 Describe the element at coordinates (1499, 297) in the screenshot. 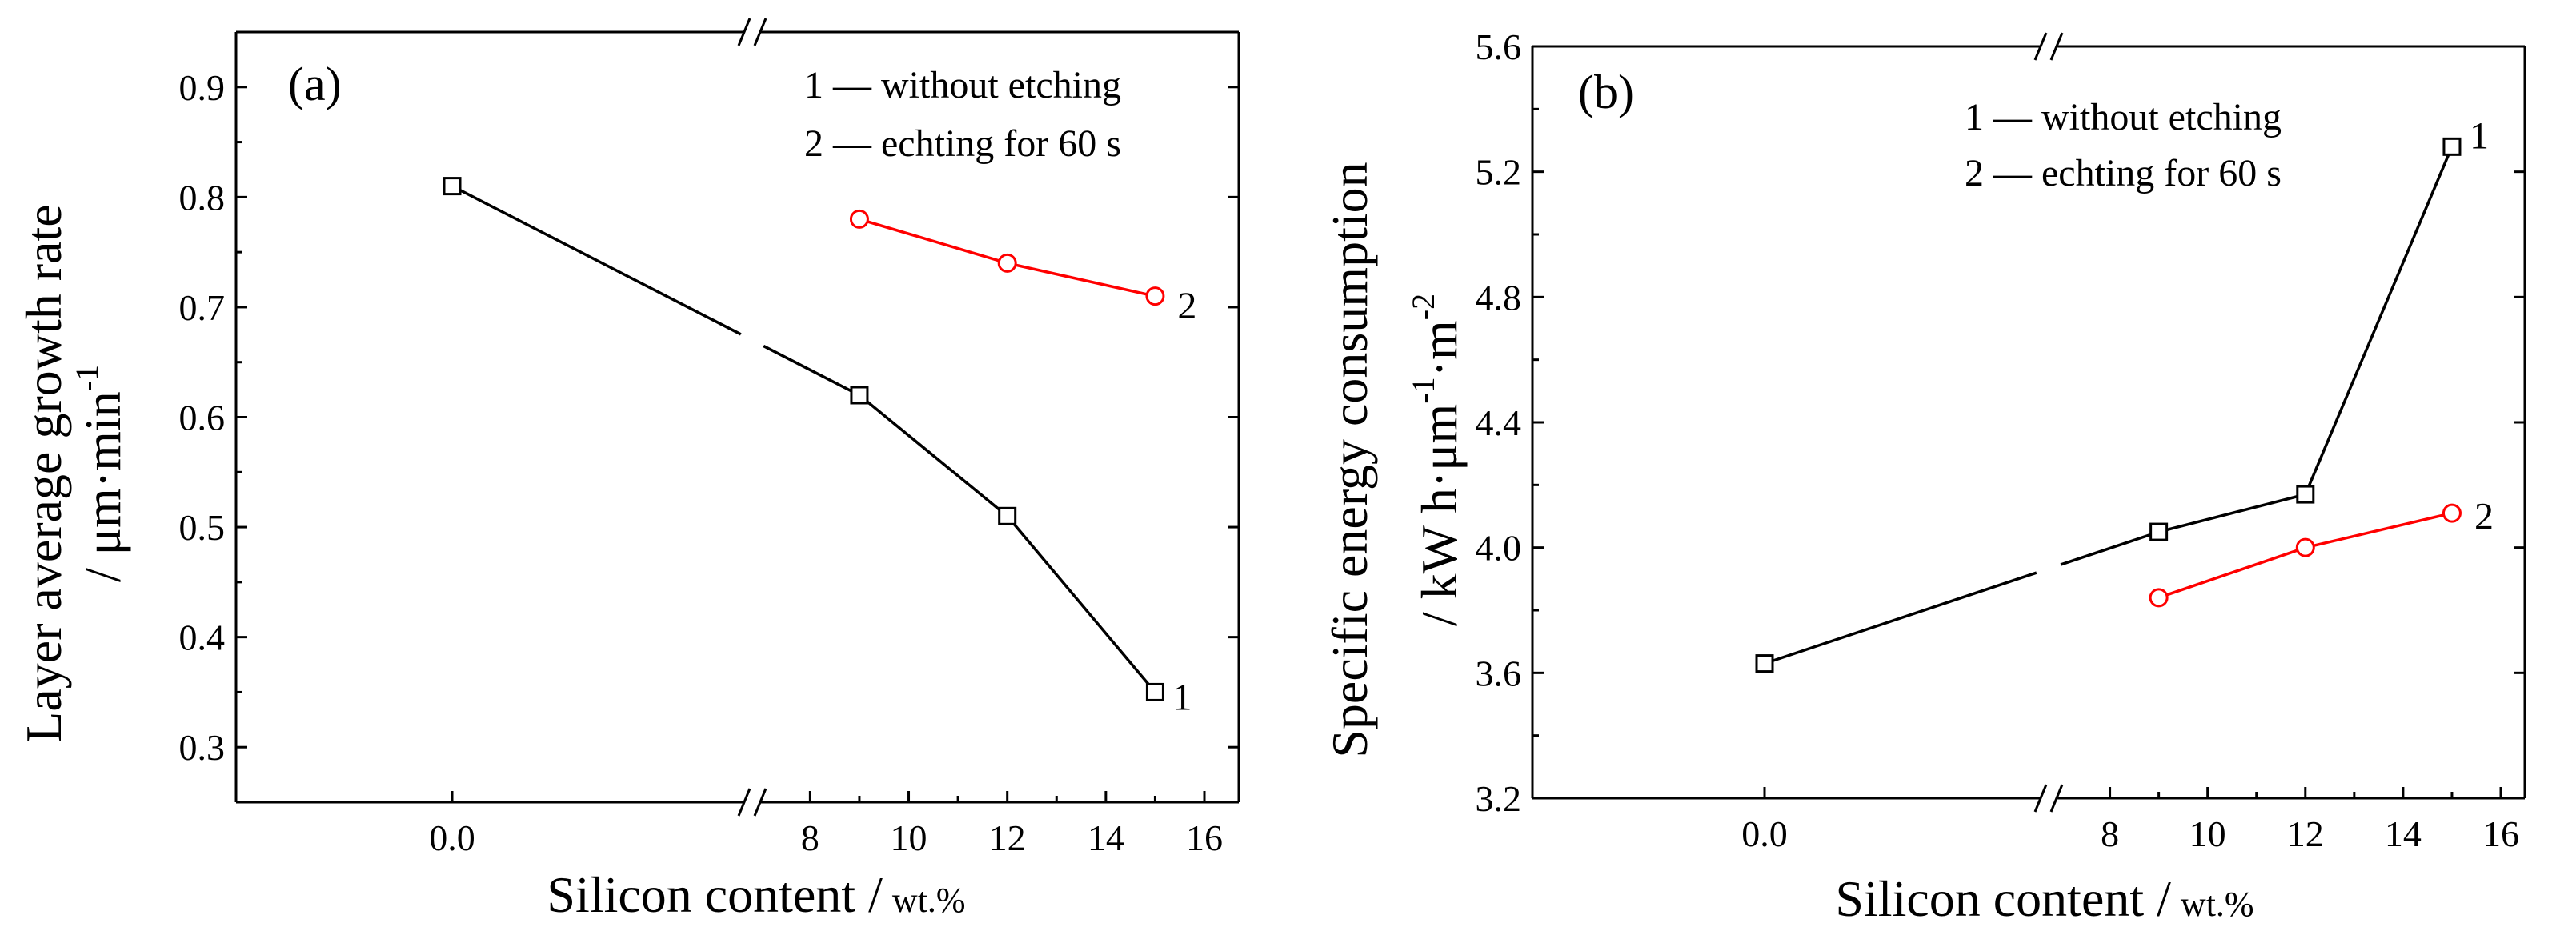

I see `panel-b-y-tick-label: 4.8` at that location.